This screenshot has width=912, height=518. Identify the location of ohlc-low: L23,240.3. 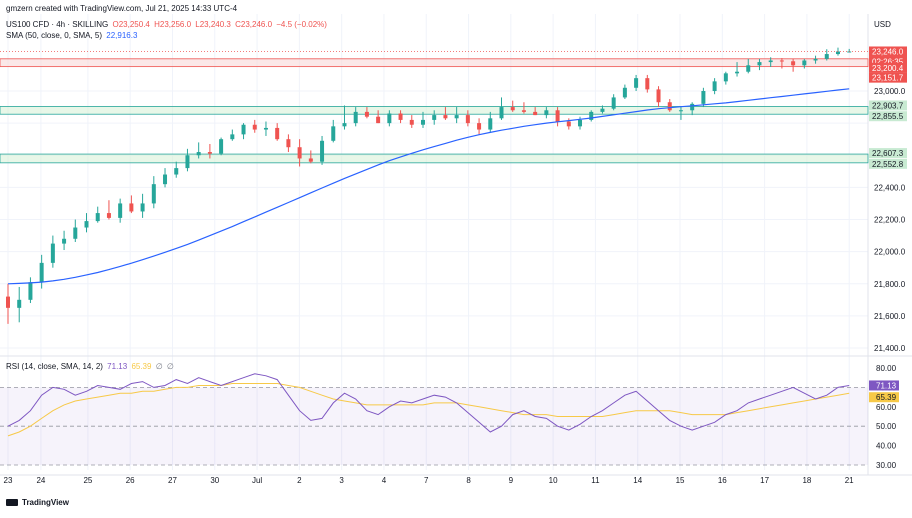
(213, 24).